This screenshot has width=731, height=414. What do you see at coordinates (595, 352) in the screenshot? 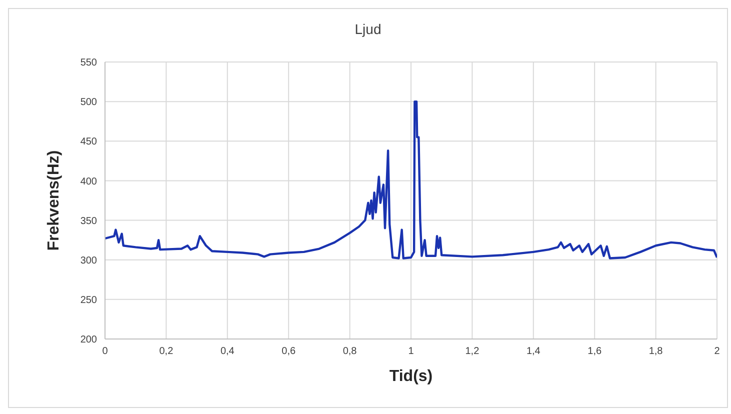
I see `x-tick-label: 1,6` at bounding box center [595, 352].